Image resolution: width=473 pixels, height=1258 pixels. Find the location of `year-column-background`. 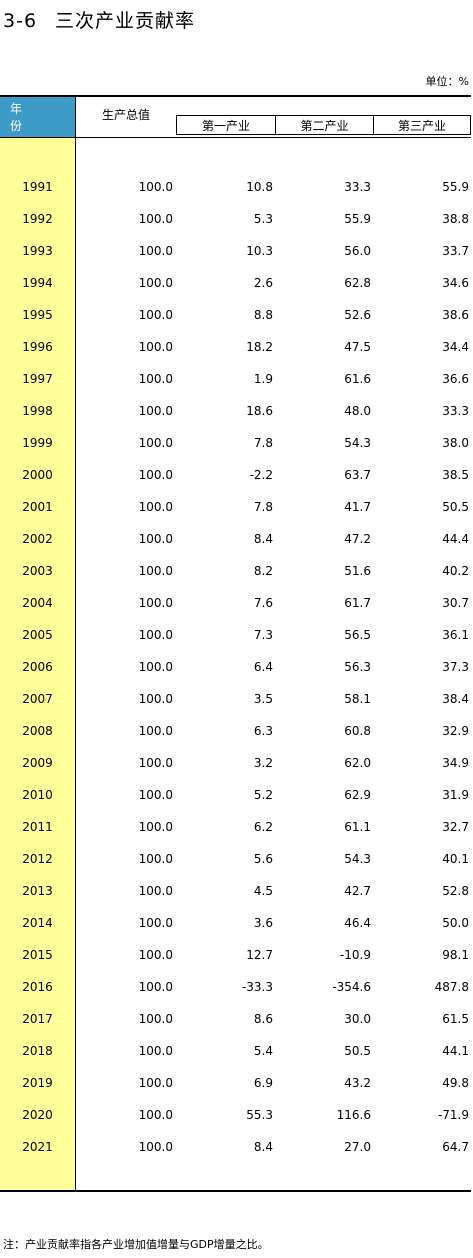

year-column-background is located at coordinates (37, 643).